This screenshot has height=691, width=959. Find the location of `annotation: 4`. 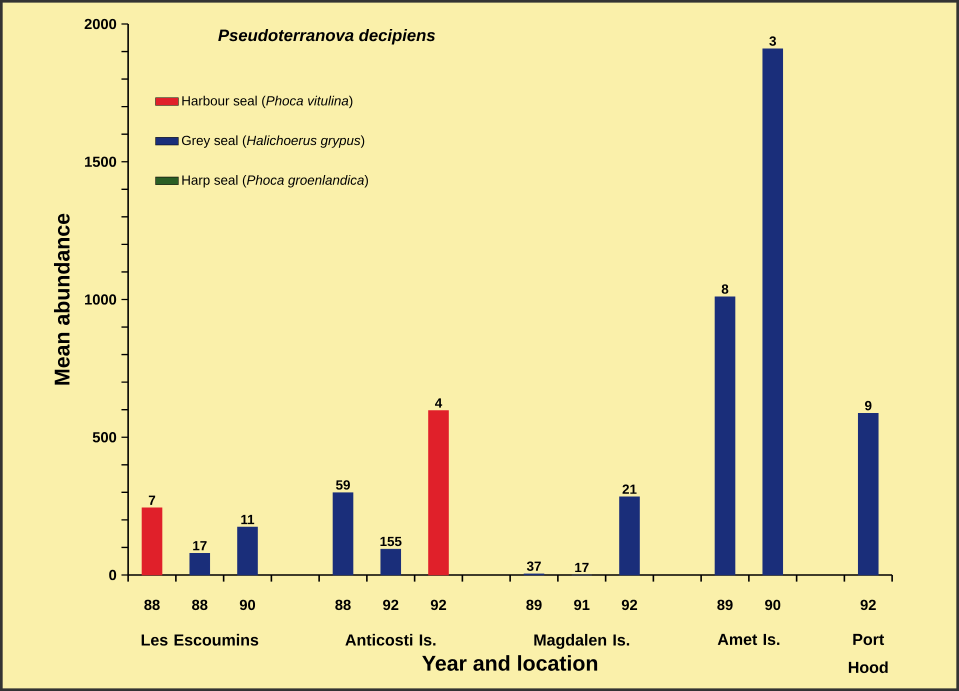

annotation: 4 is located at coordinates (438, 403).